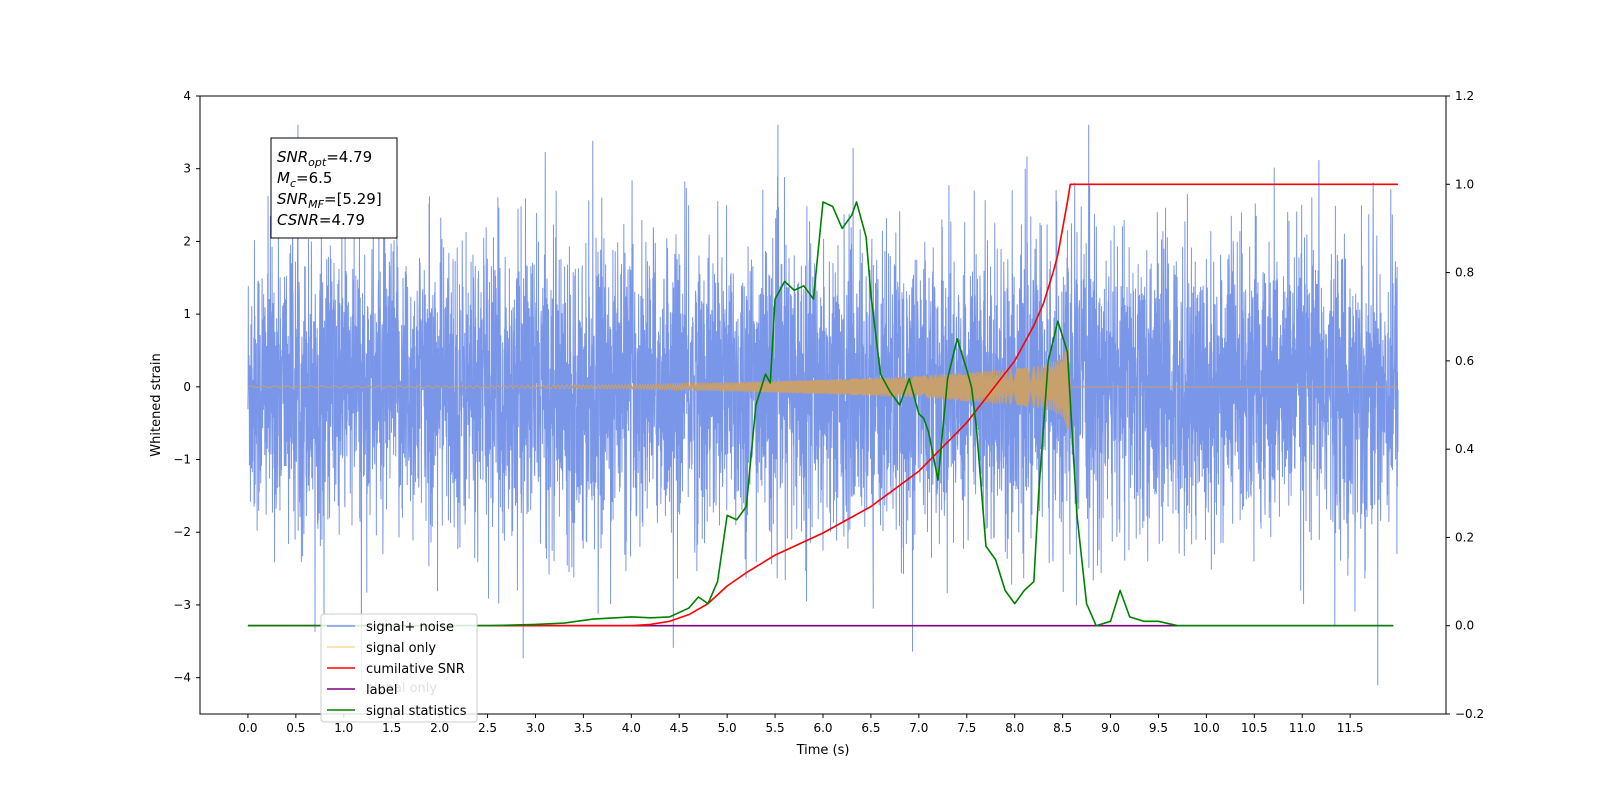 The height and width of the screenshot is (800, 1600). Describe the element at coordinates (353, 199) in the screenshot. I see `annotation-value: =[5.29]` at that location.